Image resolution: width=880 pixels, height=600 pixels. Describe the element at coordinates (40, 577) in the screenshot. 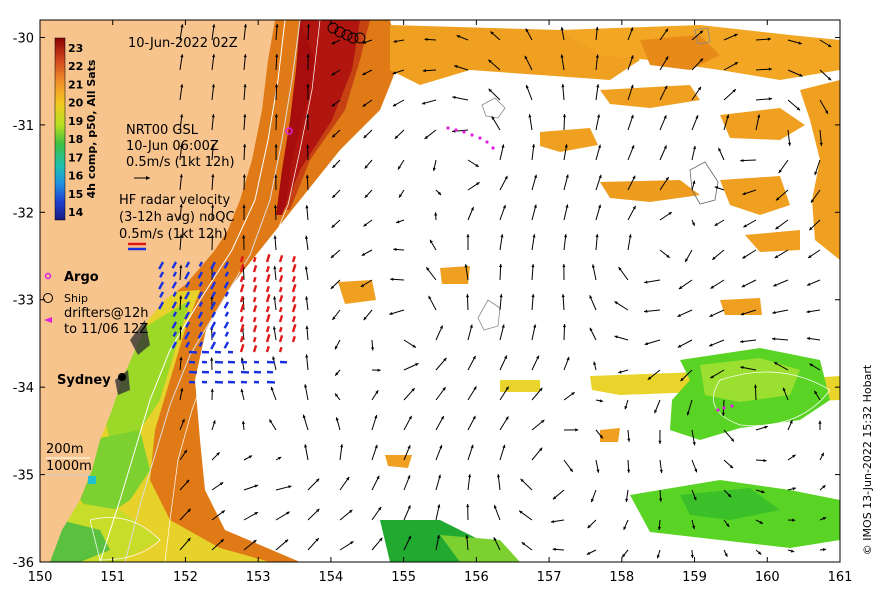

I see `x-tick-label: 150` at that location.